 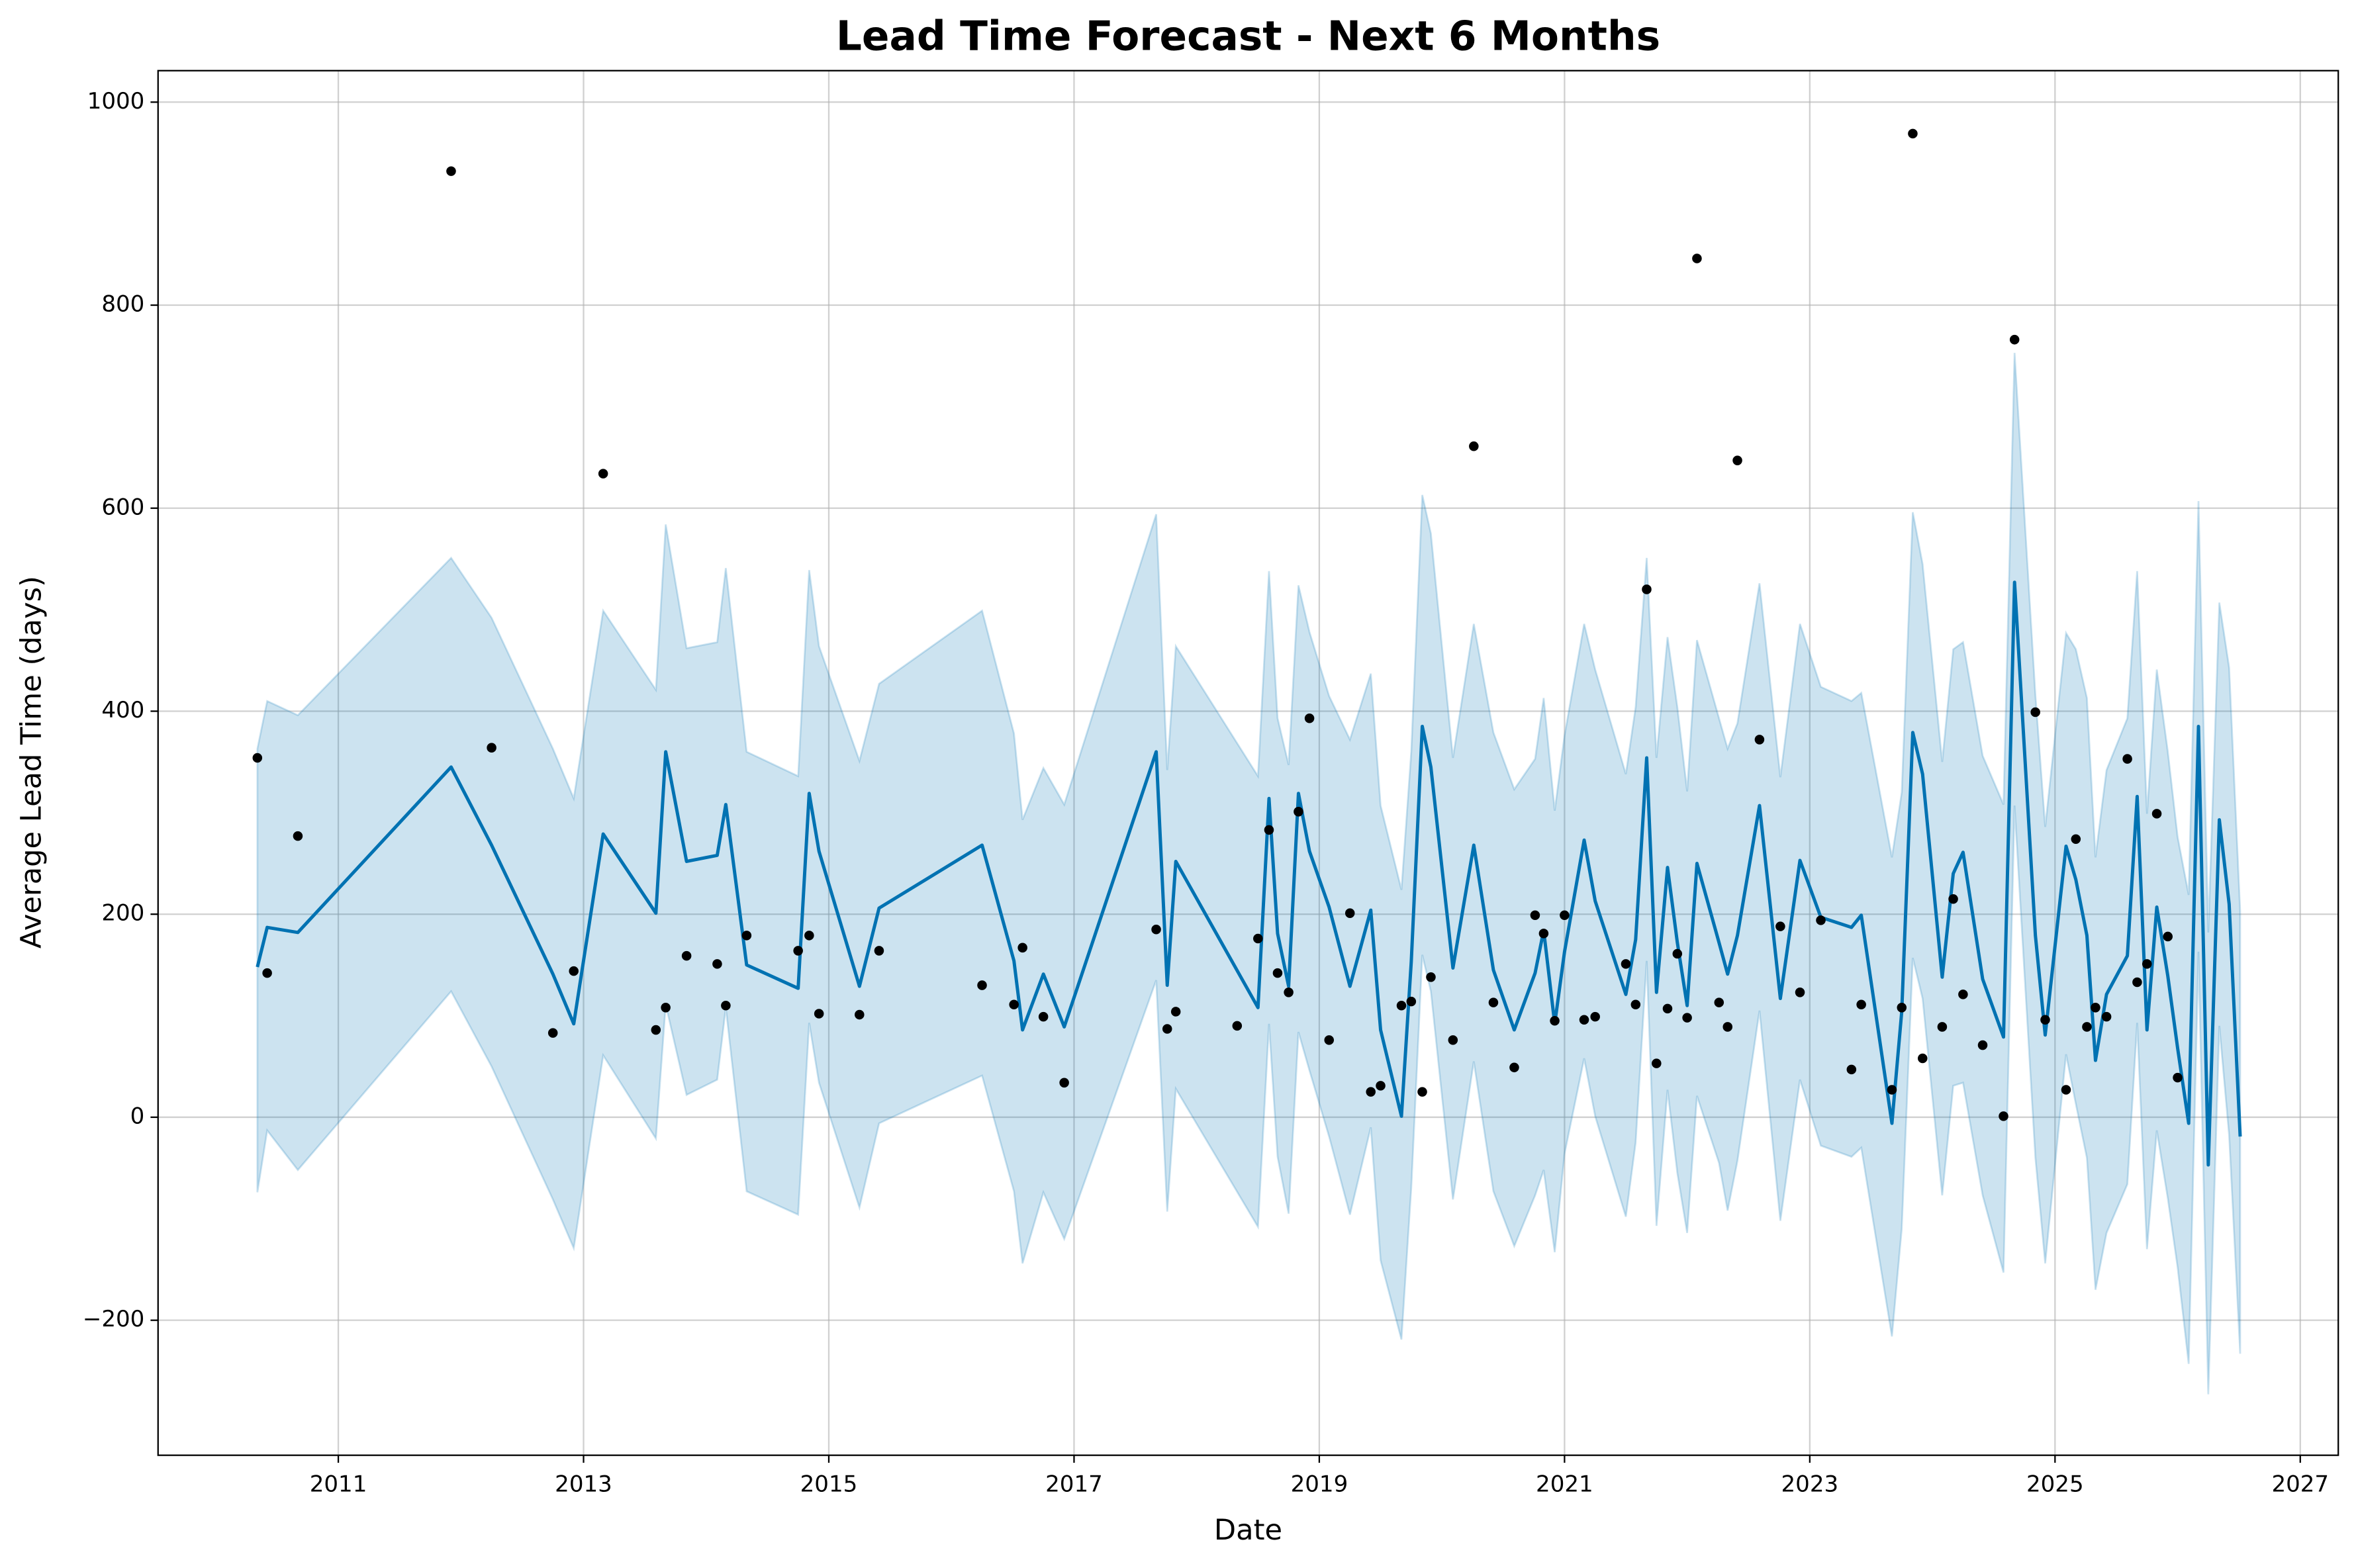 What do you see at coordinates (583, 1484) in the screenshot?
I see `x-tick-label: 2013` at bounding box center [583, 1484].